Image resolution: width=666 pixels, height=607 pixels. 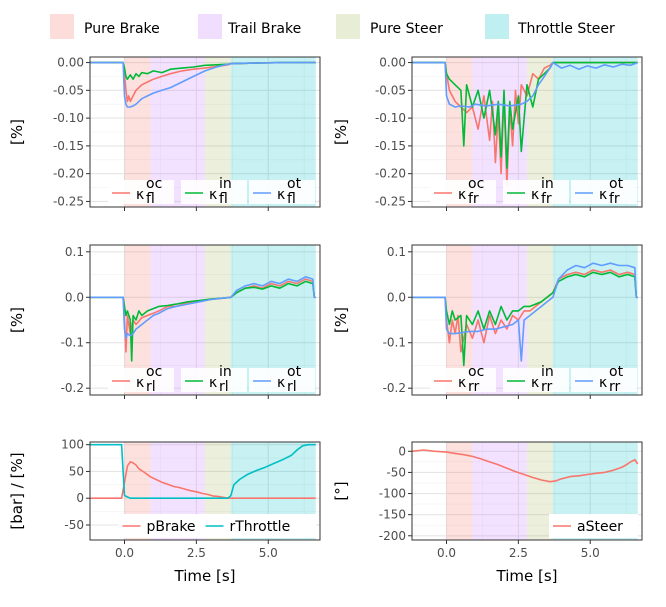 What do you see at coordinates (80, 498) in the screenshot?
I see `y-tick-label: 0` at bounding box center [80, 498].